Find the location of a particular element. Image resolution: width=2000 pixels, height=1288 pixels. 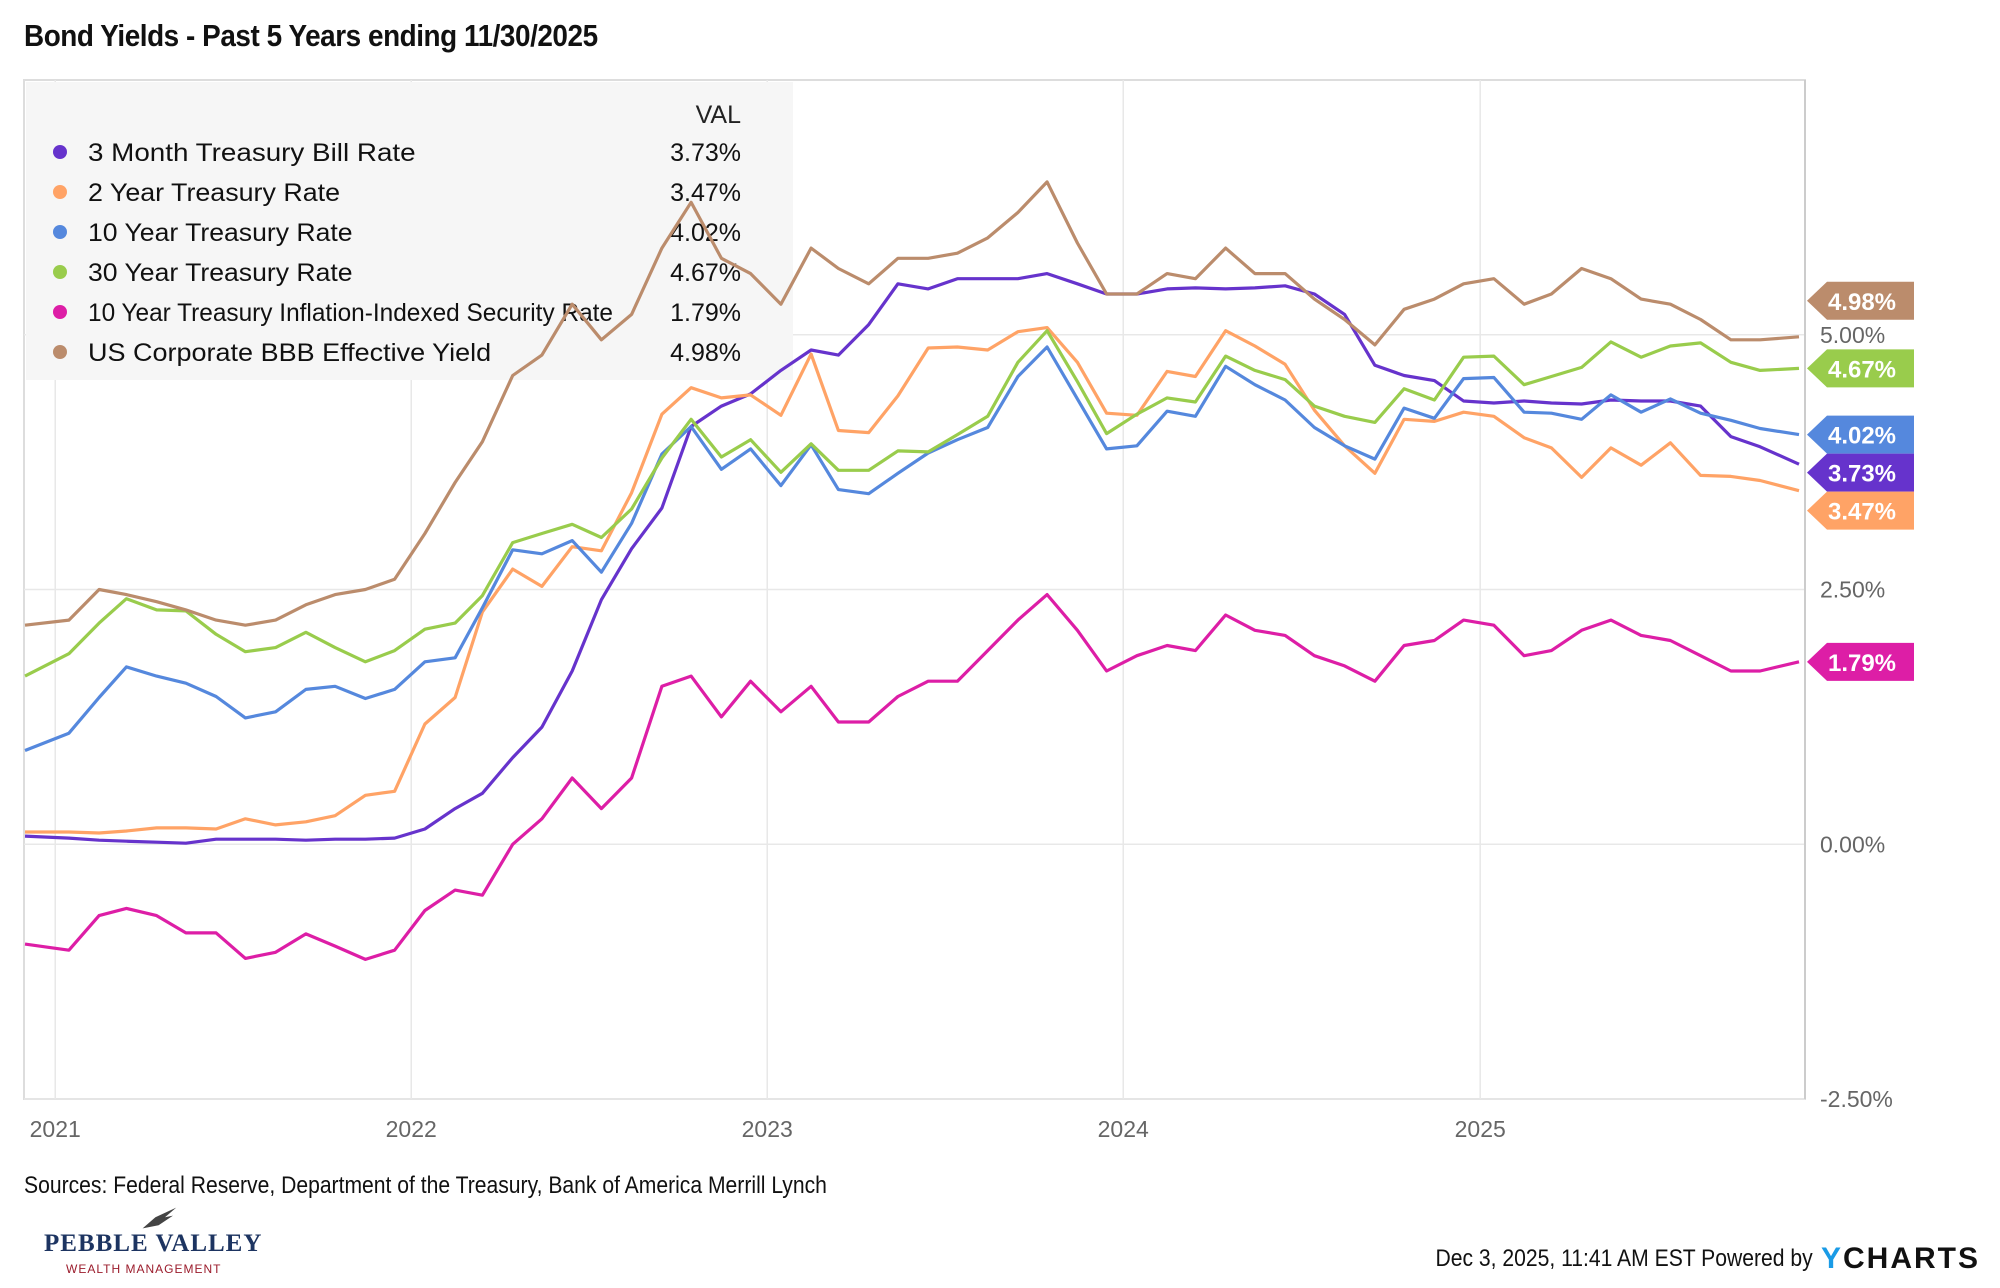

powered-by-text: Powered by is located at coordinates (1757, 1258).